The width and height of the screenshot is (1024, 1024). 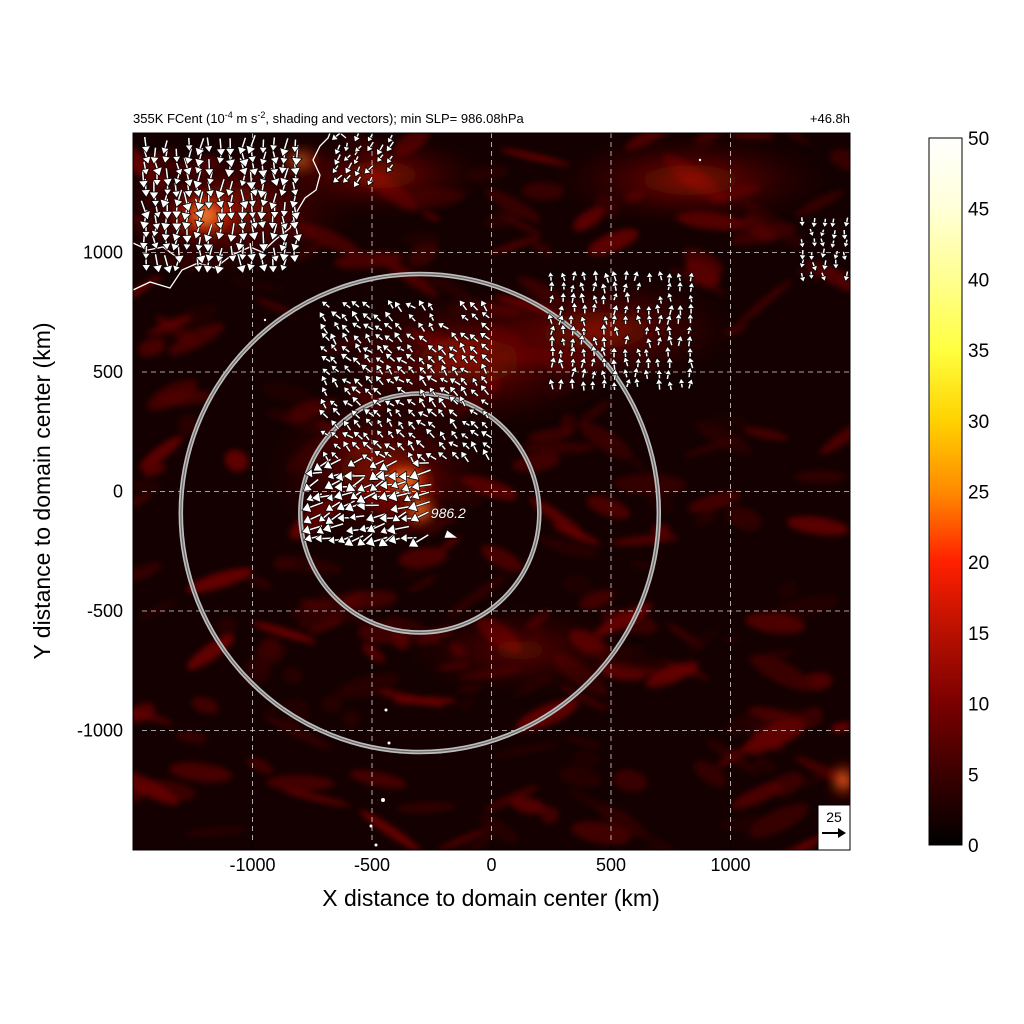 What do you see at coordinates (611, 865) in the screenshot?
I see `x-tick-label: 500` at bounding box center [611, 865].